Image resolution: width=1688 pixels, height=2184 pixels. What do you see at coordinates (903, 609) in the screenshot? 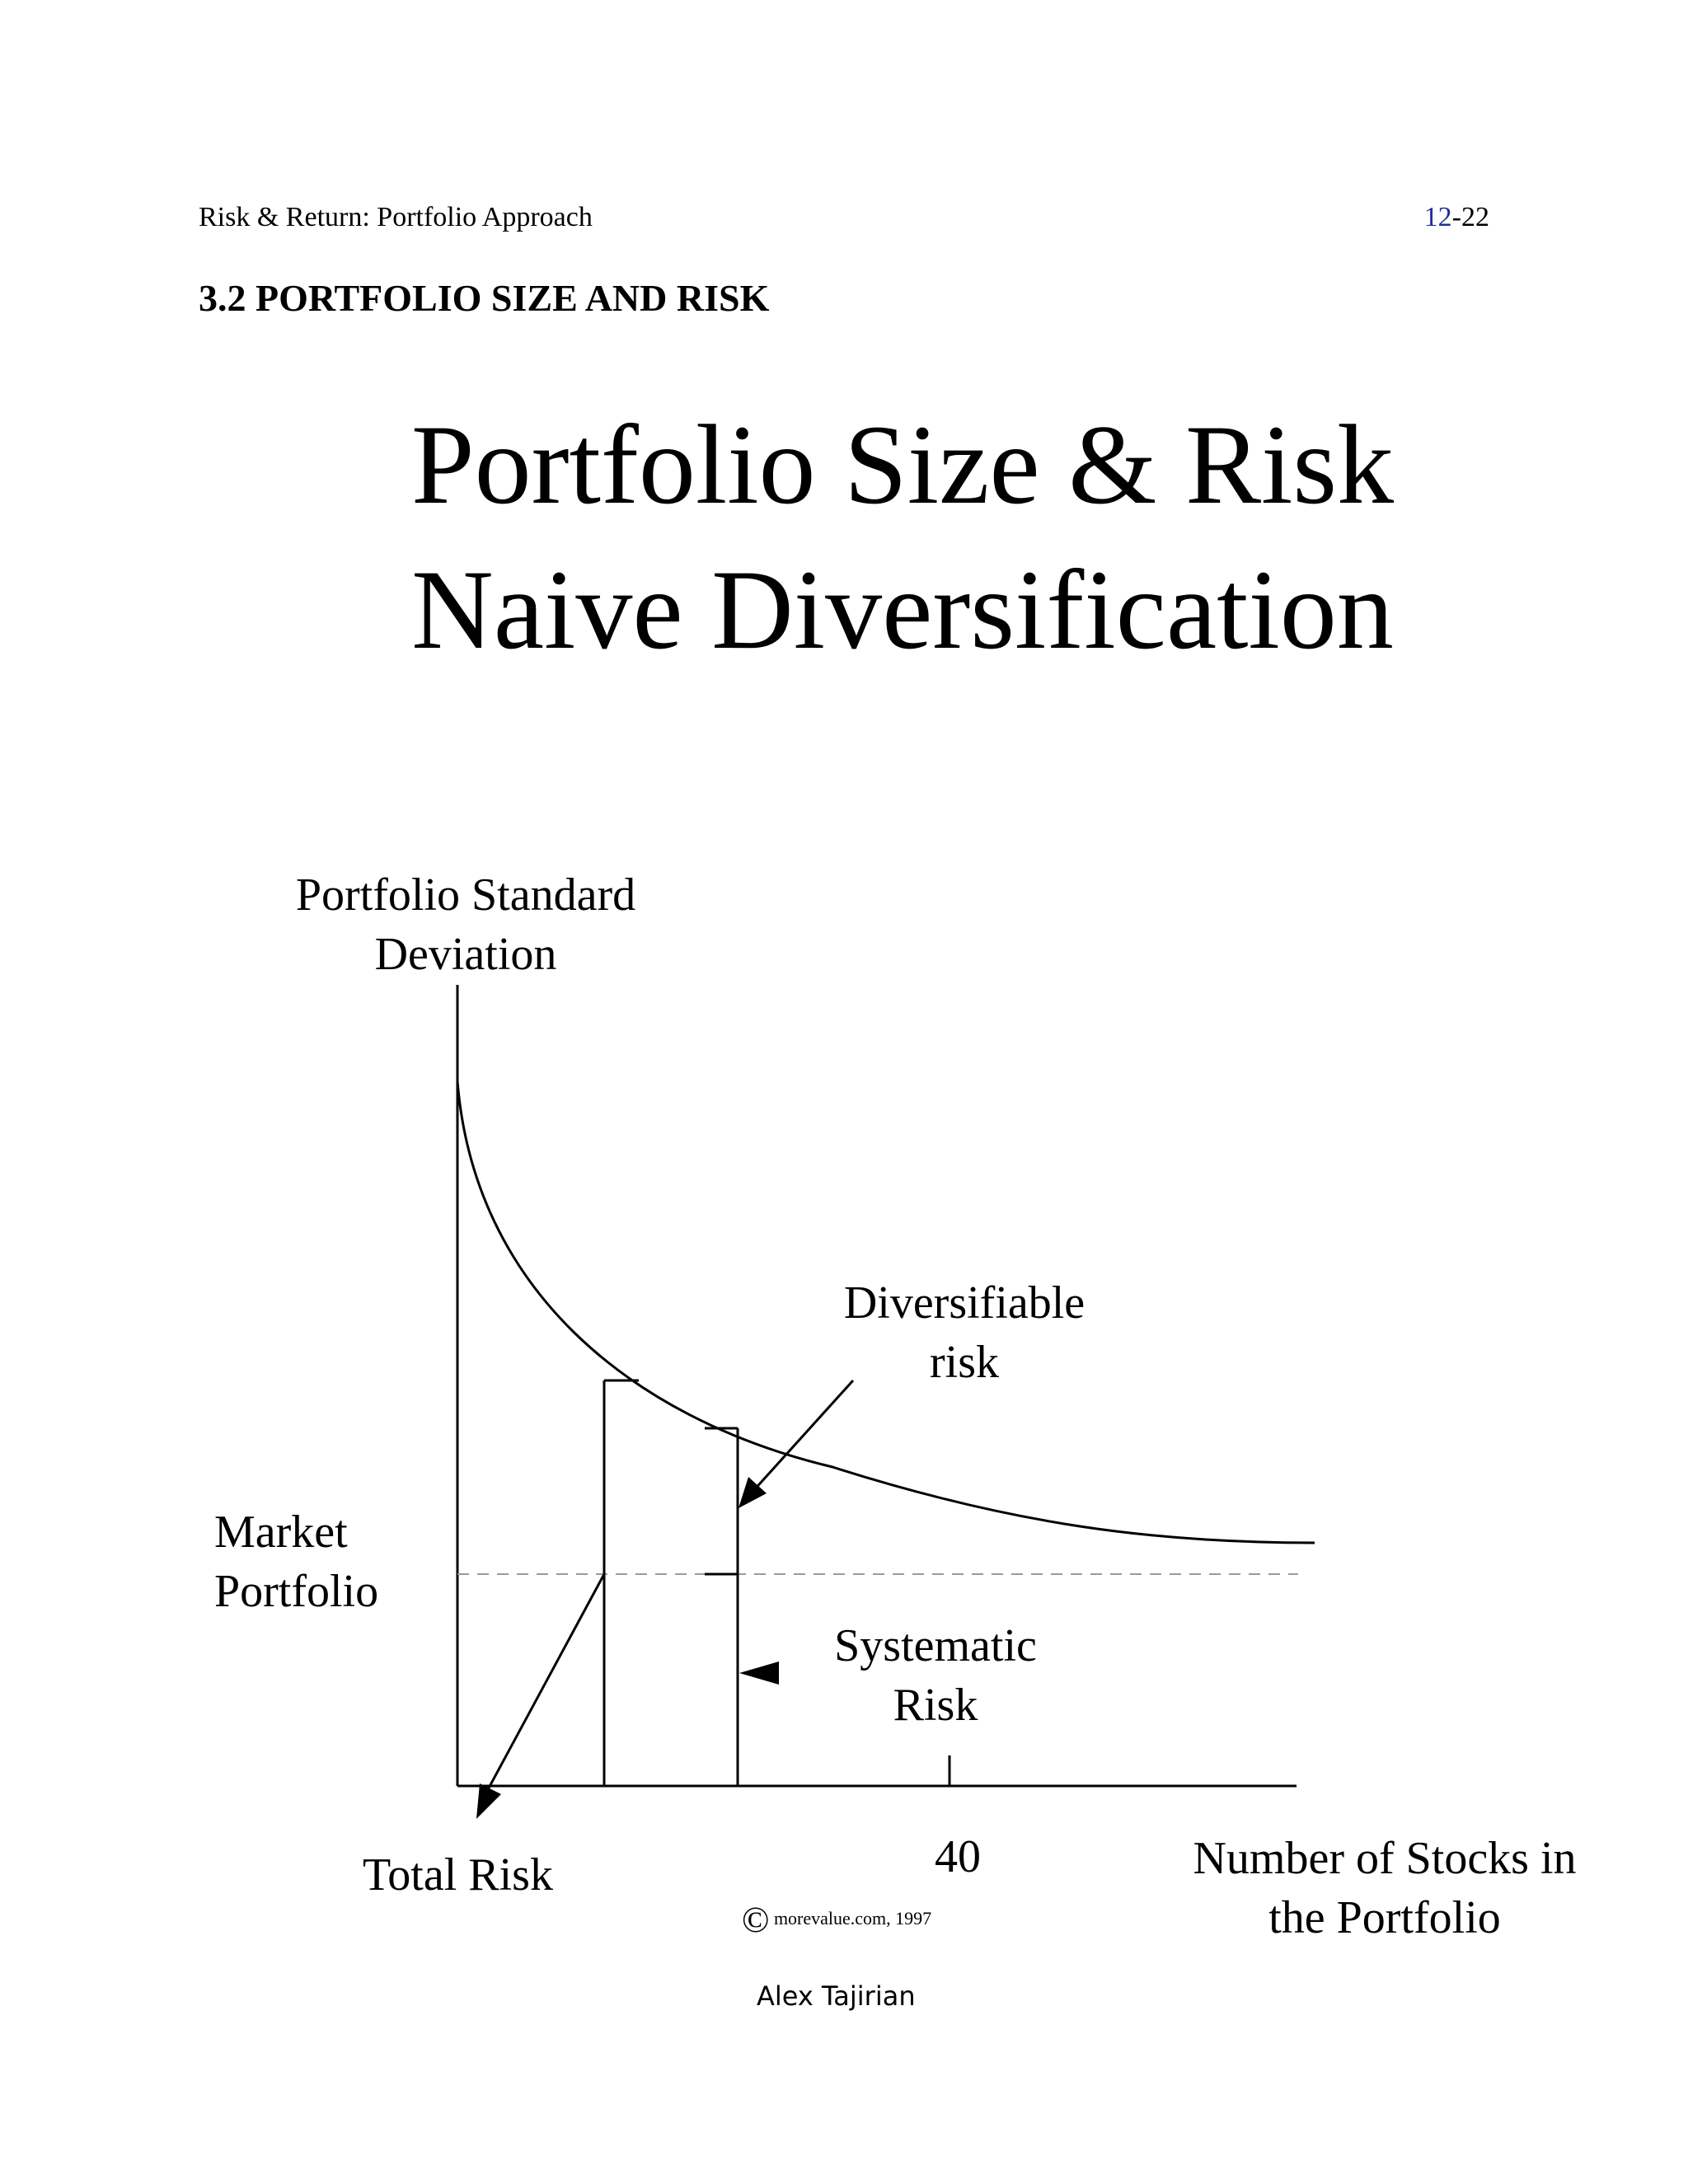
I see `slide-title-line-2: Naive Diversification` at bounding box center [903, 609].